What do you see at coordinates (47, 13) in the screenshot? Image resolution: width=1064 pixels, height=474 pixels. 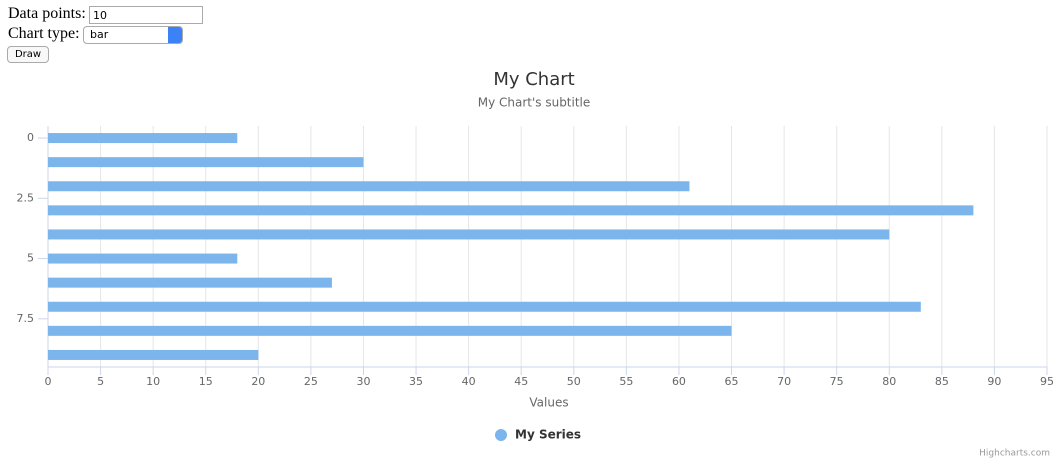 I see `label: Data points:` at bounding box center [47, 13].